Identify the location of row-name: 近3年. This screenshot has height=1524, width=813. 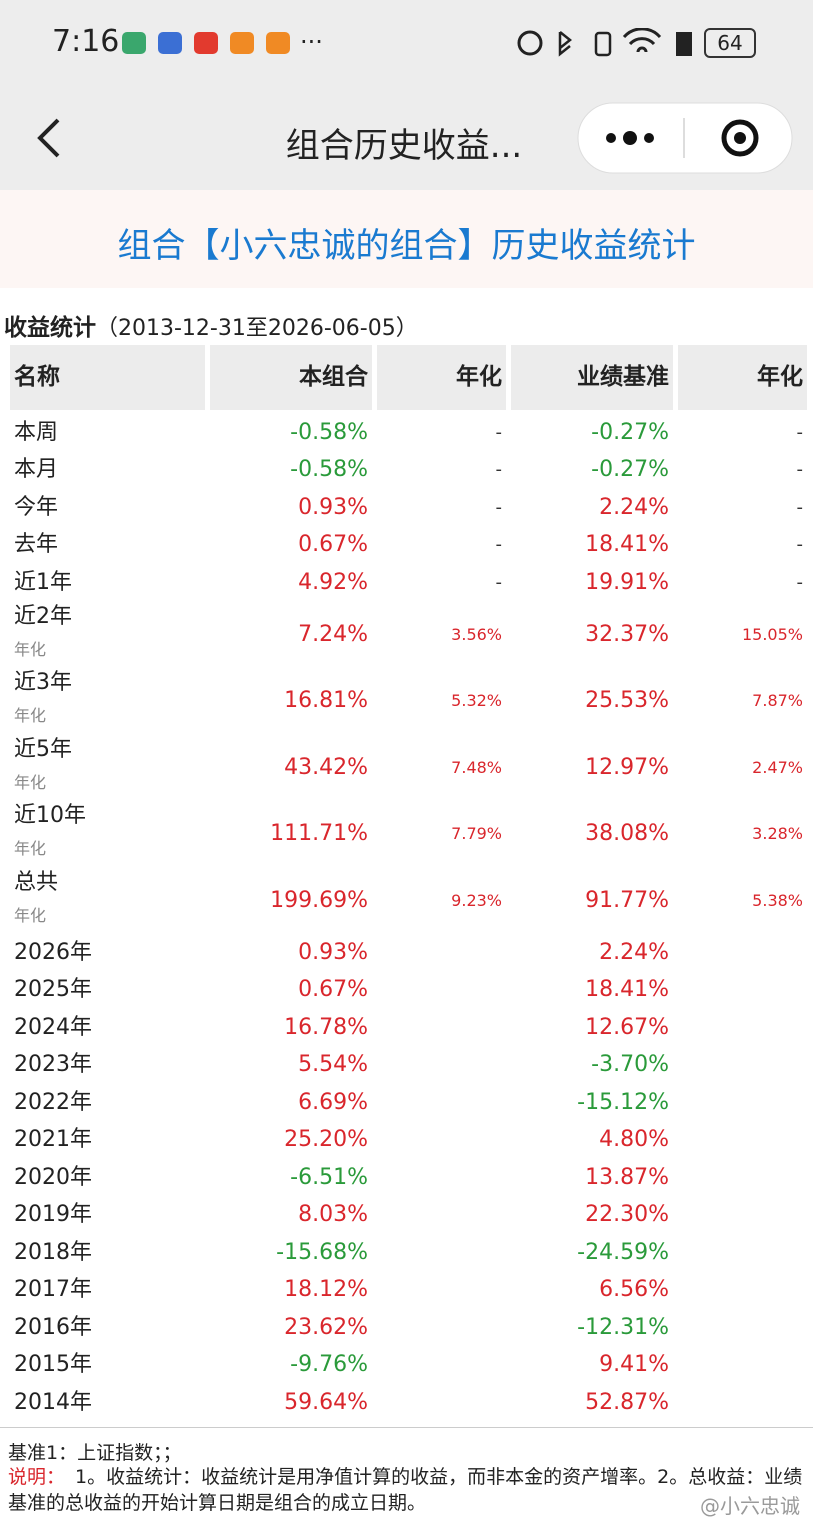
(43, 682).